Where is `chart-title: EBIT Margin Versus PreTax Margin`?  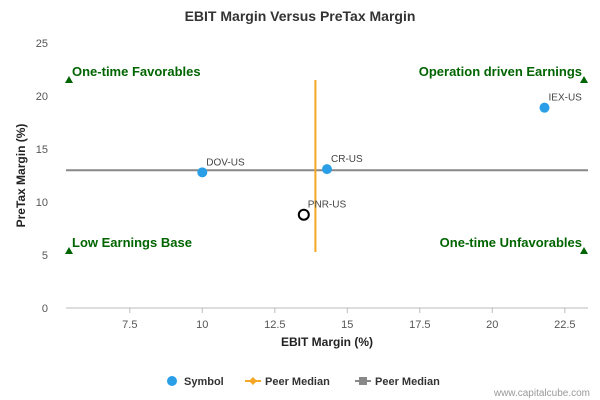 chart-title: EBIT Margin Versus PreTax Margin is located at coordinates (300, 16).